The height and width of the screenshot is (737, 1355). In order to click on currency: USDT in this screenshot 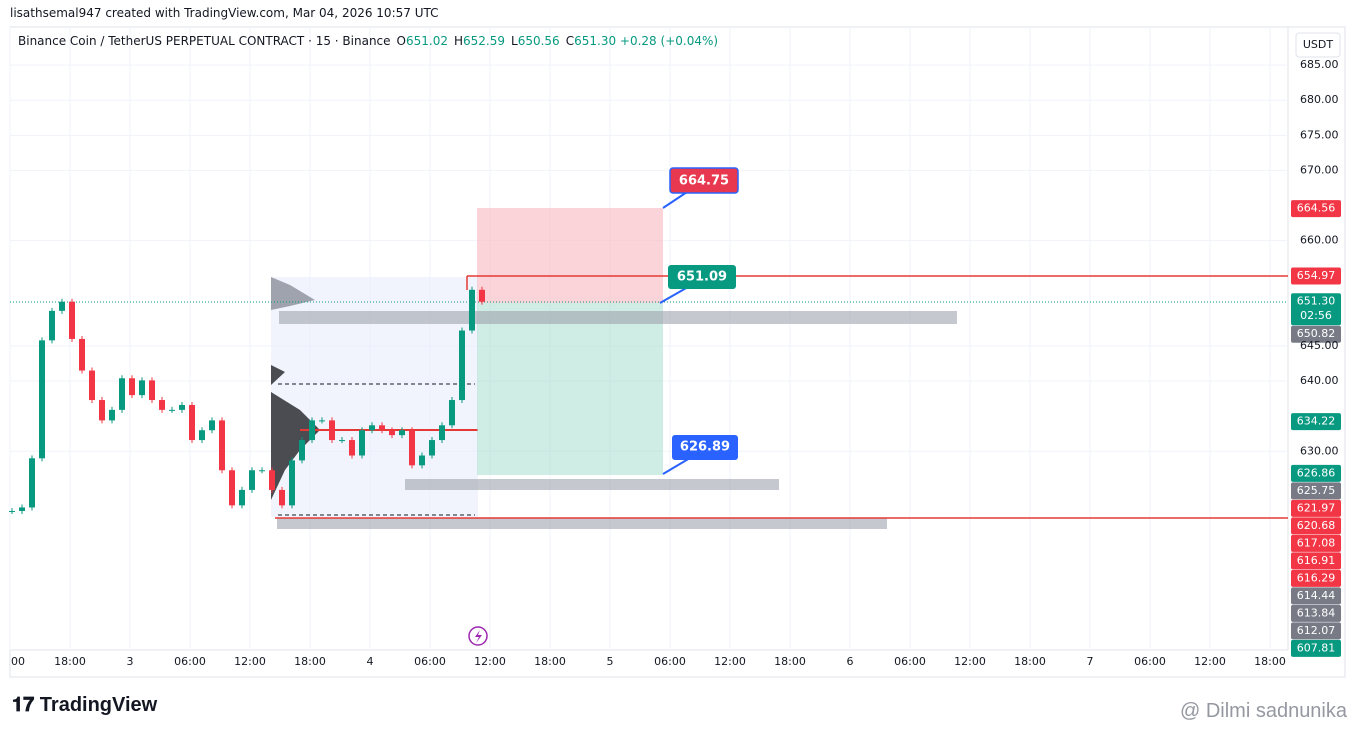, I will do `click(1318, 44)`.